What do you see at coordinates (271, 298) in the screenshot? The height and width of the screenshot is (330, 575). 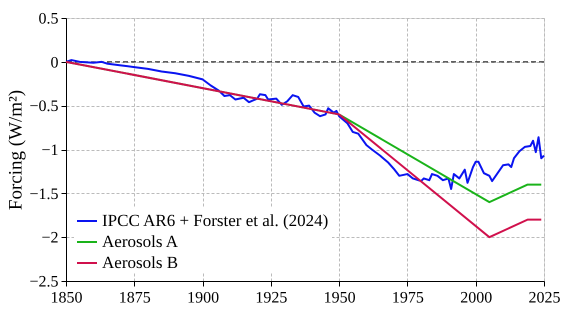 I see `x-tick-label: 1925` at bounding box center [271, 298].